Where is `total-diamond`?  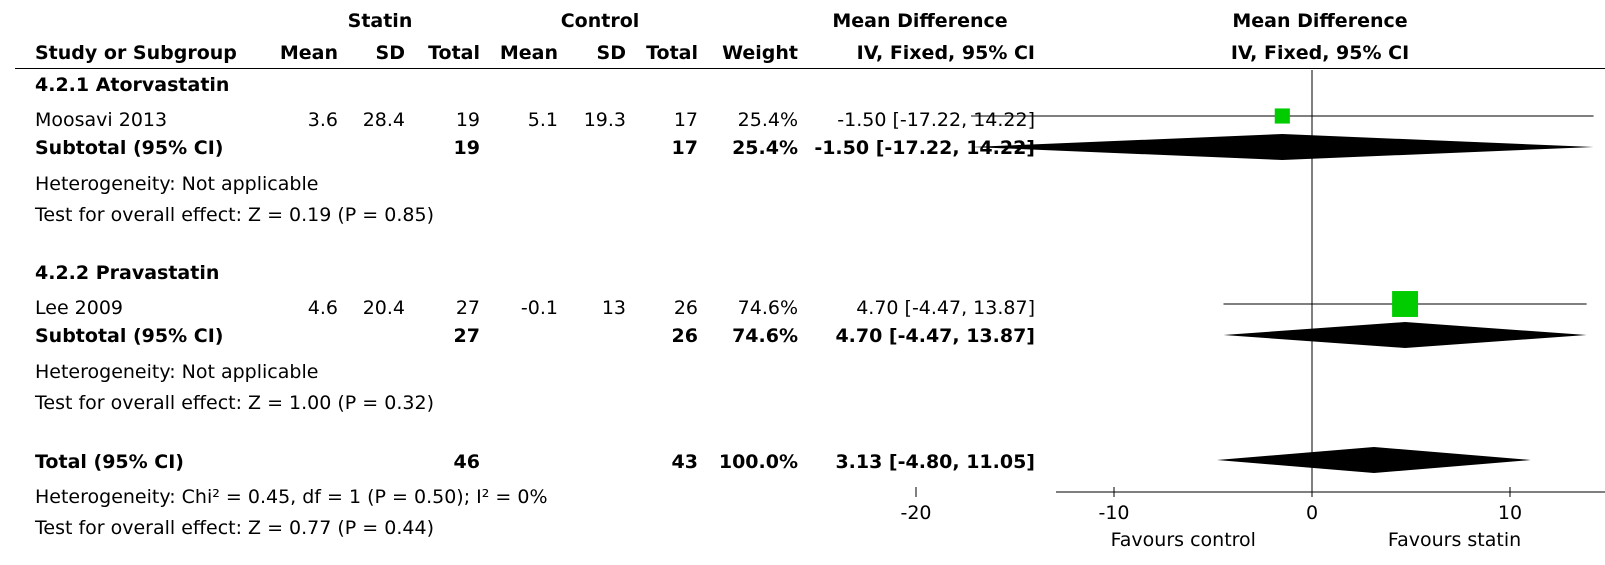
total-diamond is located at coordinates (1373, 460).